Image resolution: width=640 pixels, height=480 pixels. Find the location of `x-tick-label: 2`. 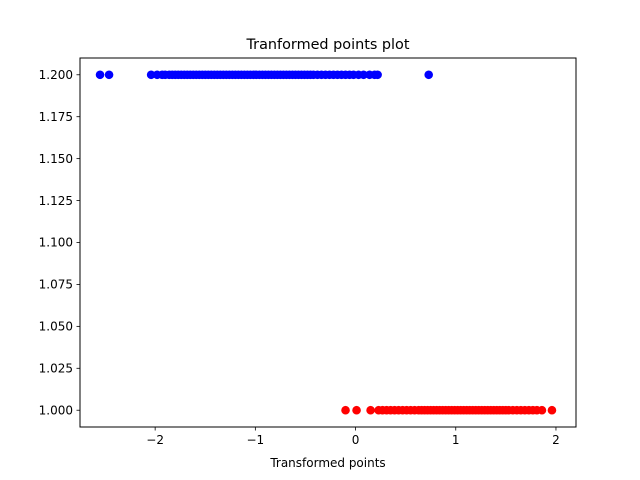

x-tick-label: 2 is located at coordinates (556, 440).